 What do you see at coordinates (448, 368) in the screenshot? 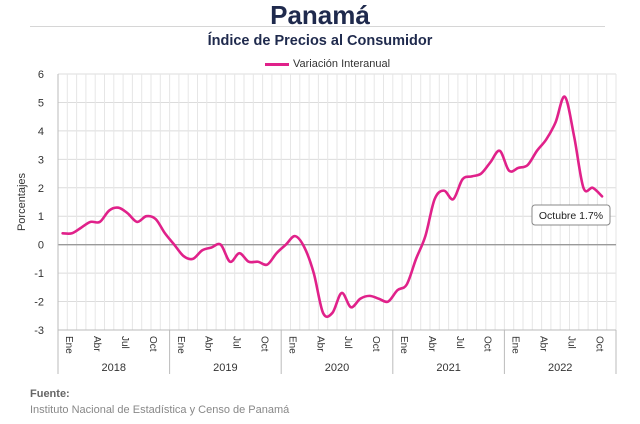
I see `year-label: 2021` at bounding box center [448, 368].